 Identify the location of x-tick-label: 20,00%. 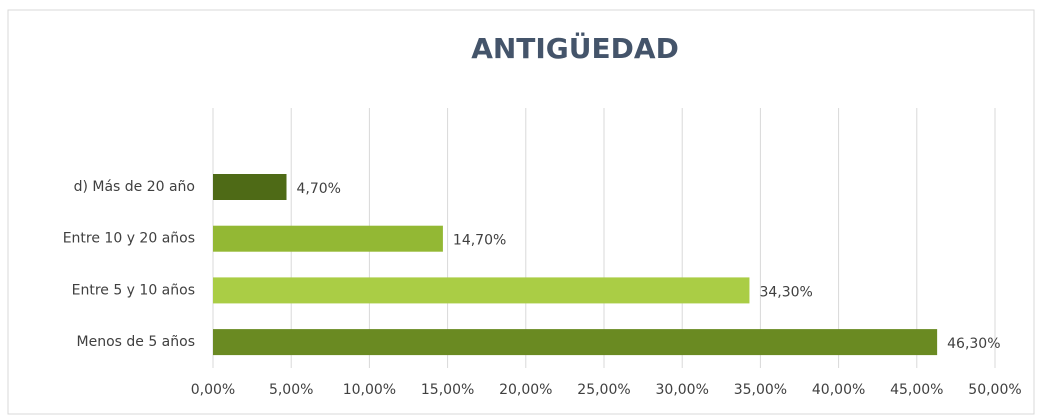
(525, 390).